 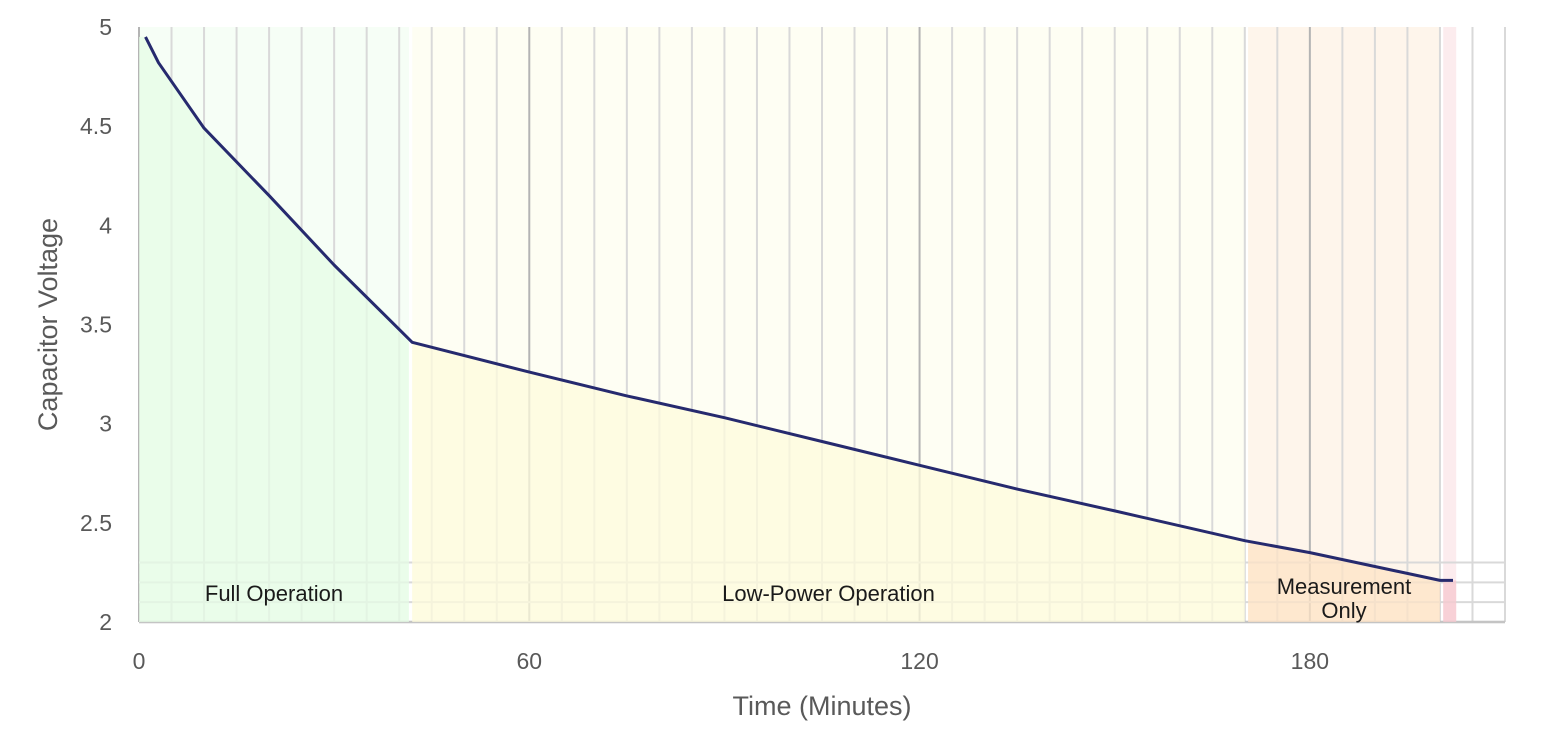 I want to click on y-tick-label: 5, so click(x=105, y=27).